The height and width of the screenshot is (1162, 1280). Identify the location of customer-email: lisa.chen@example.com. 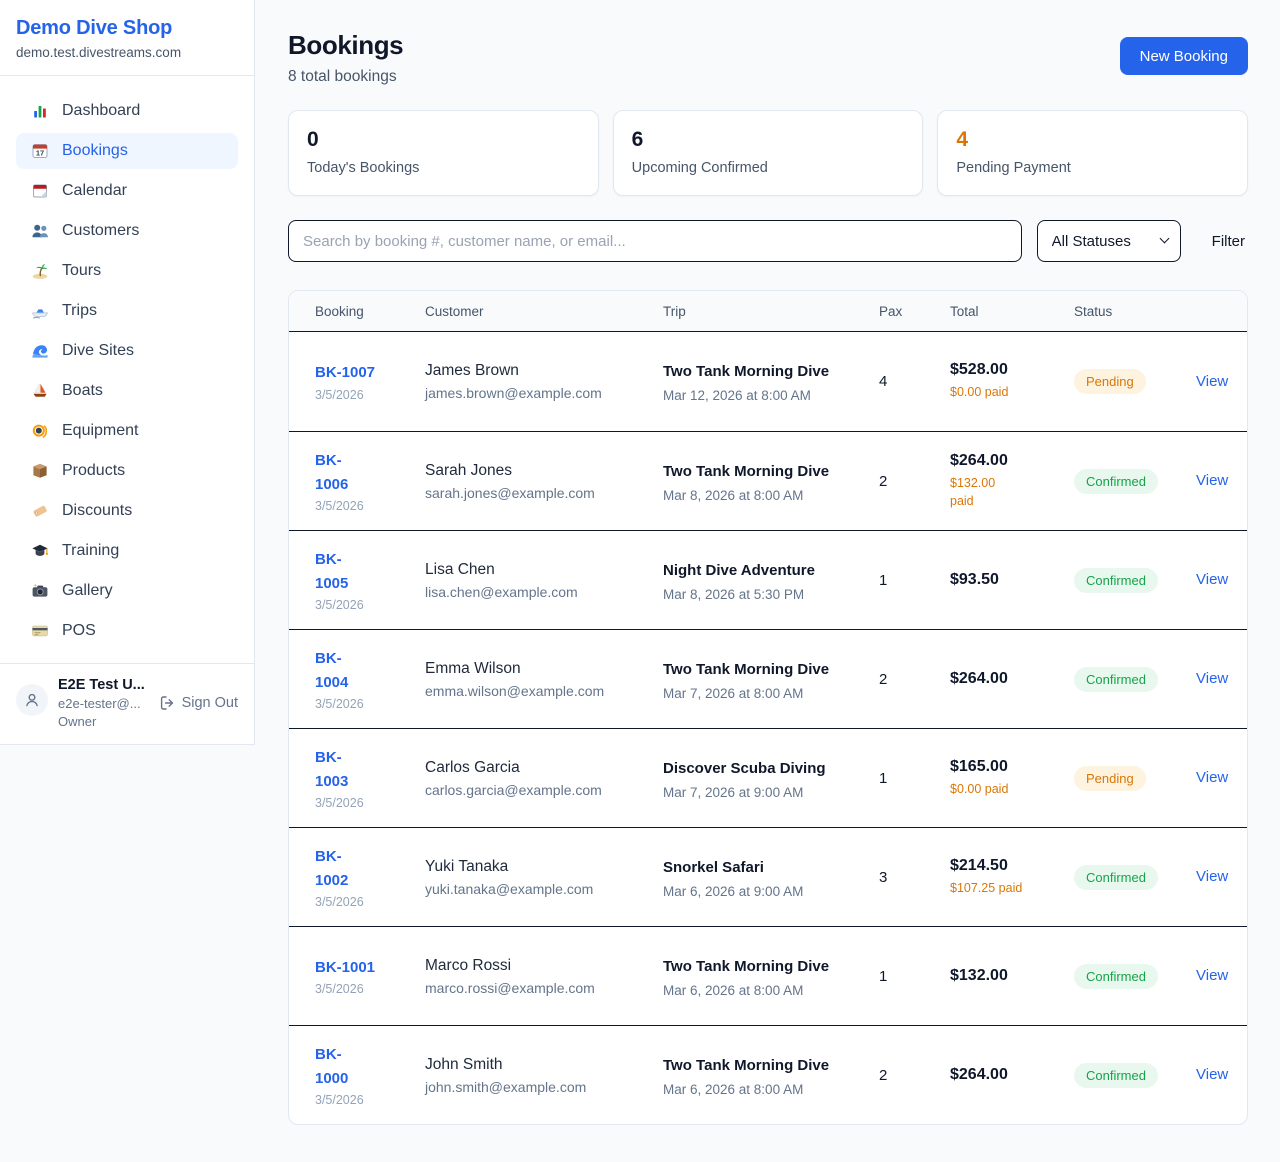
(501, 591).